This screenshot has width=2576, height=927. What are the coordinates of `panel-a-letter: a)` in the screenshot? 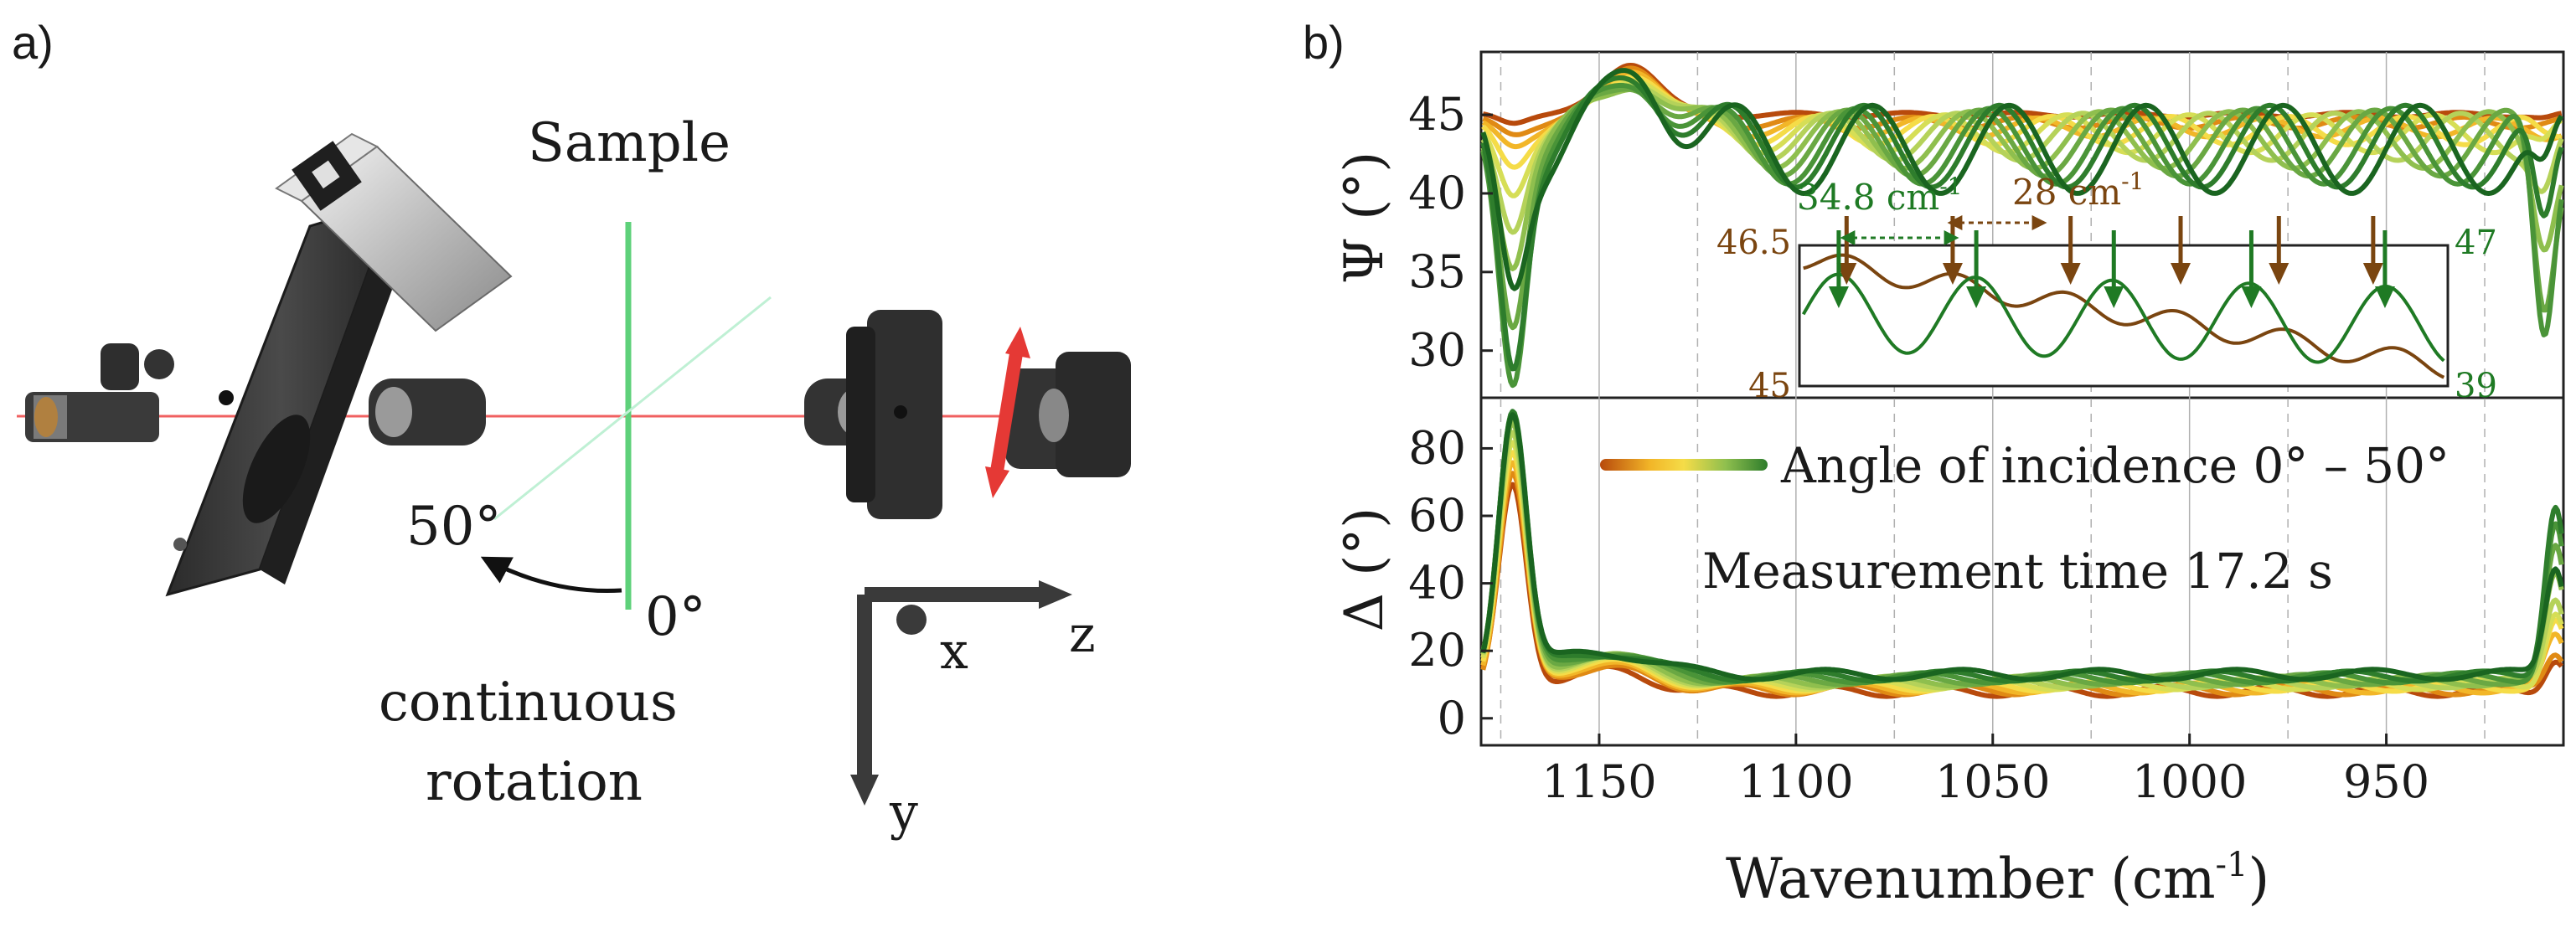 It's located at (33, 42).